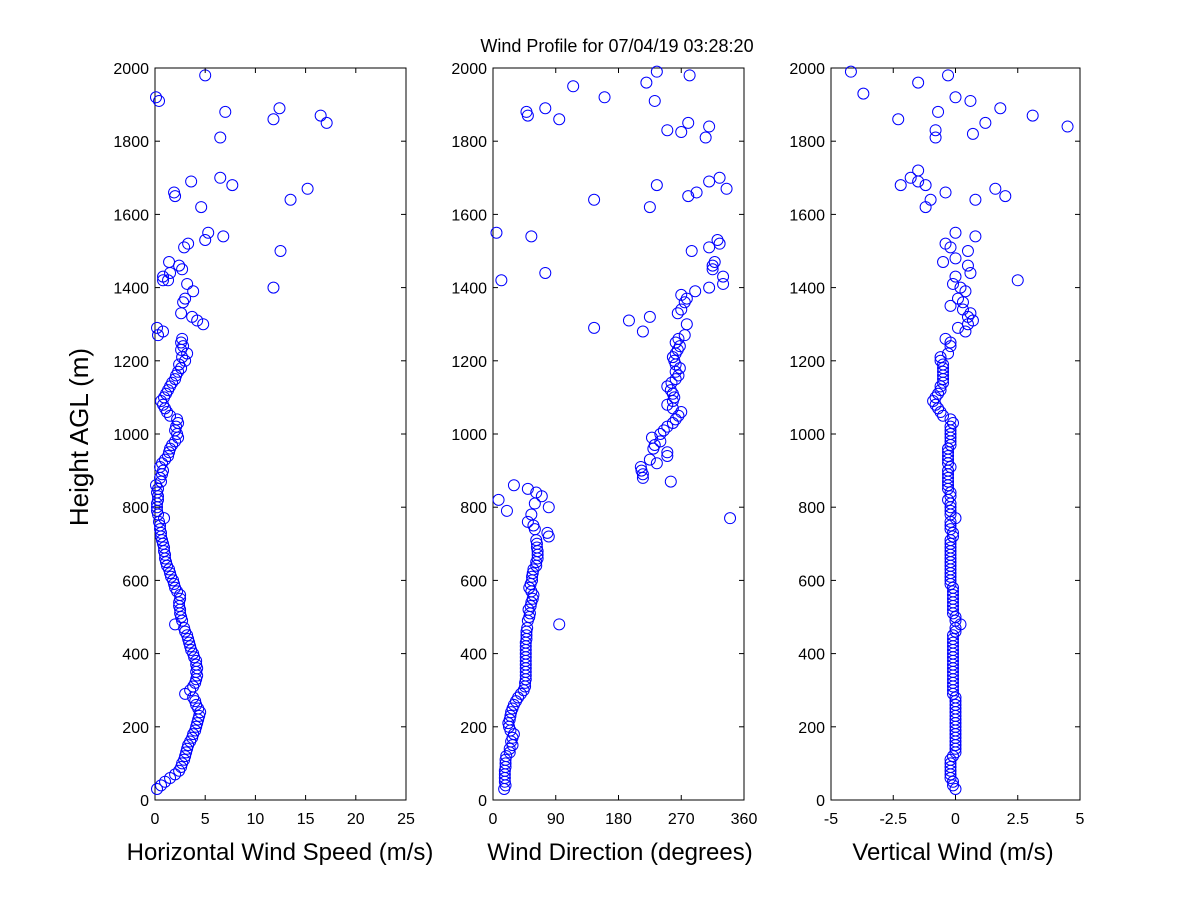  I want to click on y-axis-label: Height AGL (m), so click(79, 437).